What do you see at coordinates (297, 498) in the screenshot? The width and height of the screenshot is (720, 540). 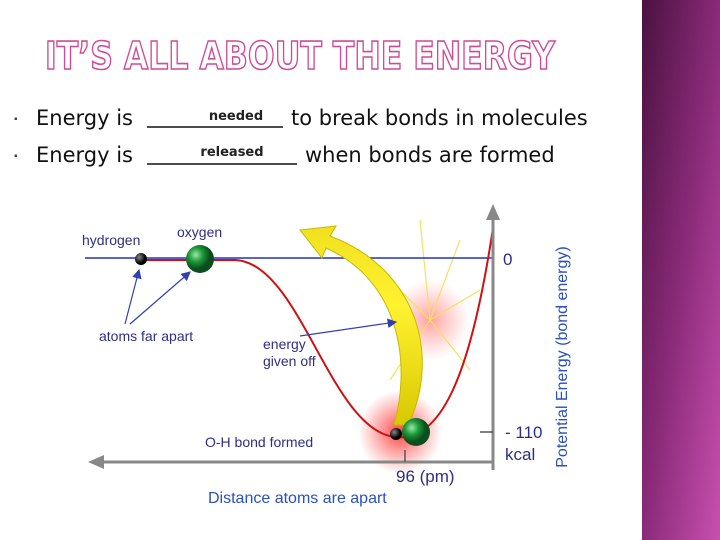 I see `x-axis-label: Distance atoms are apart` at bounding box center [297, 498].